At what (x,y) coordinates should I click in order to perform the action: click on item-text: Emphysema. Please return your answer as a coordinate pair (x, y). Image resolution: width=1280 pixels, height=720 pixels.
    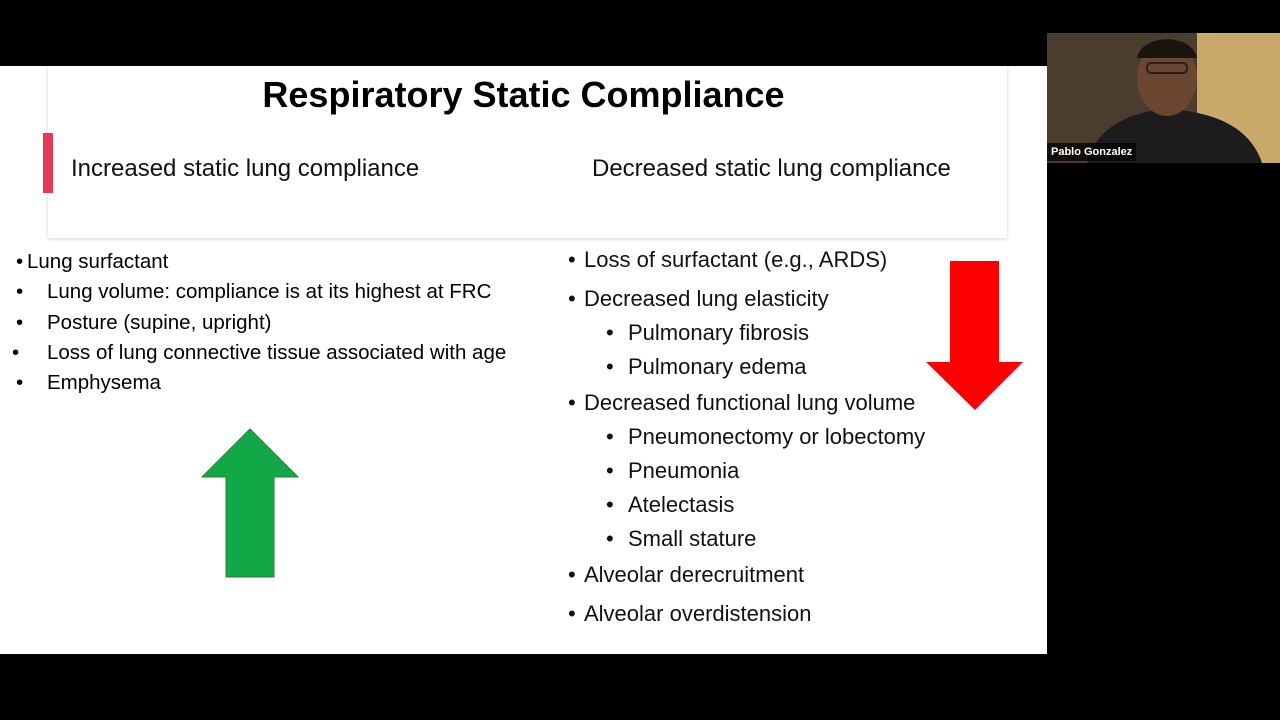
    Looking at the image, I should click on (104, 383).